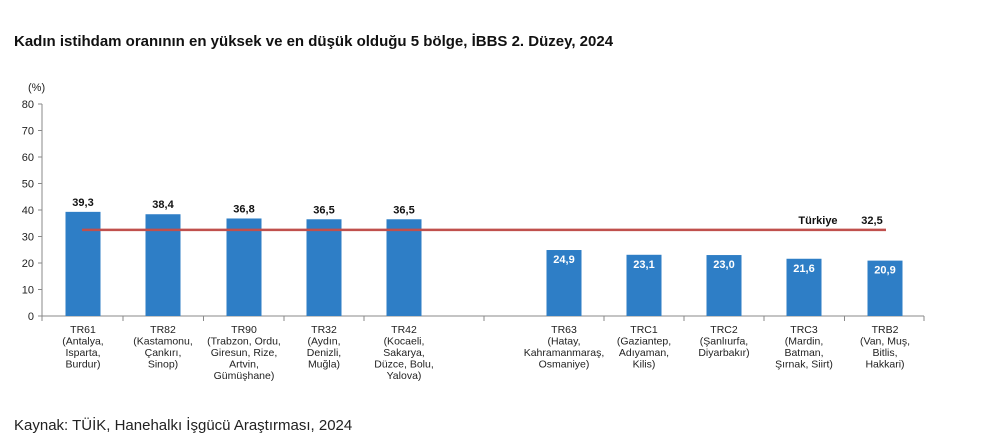 The height and width of the screenshot is (447, 982). Describe the element at coordinates (404, 267) in the screenshot. I see `bar-tr42` at that location.